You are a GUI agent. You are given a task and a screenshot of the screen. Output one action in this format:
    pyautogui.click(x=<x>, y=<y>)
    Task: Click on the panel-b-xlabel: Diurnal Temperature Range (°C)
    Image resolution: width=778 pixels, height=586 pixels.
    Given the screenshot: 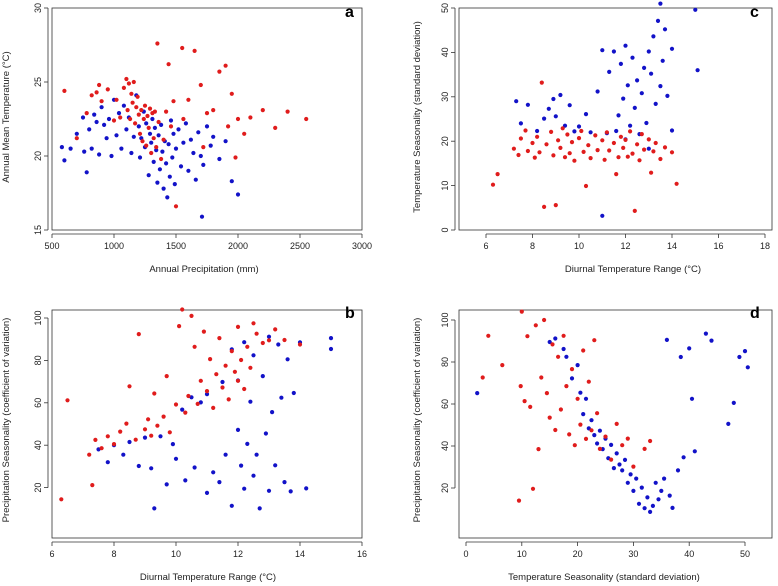 What is the action you would take?
    pyautogui.click(x=208, y=577)
    